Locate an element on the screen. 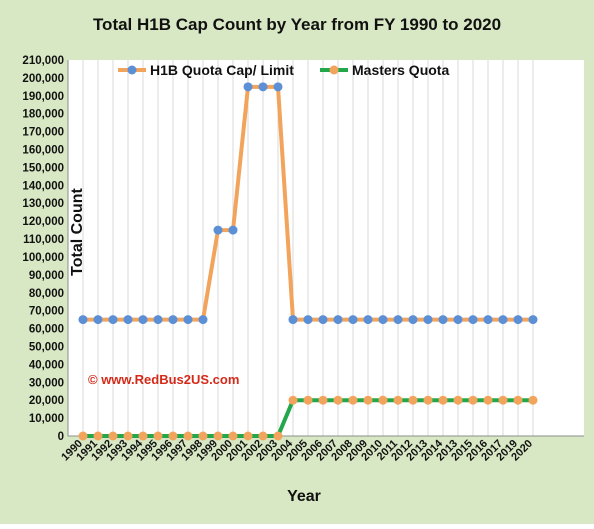  y-tick-label: 50,000 is located at coordinates (46, 347).